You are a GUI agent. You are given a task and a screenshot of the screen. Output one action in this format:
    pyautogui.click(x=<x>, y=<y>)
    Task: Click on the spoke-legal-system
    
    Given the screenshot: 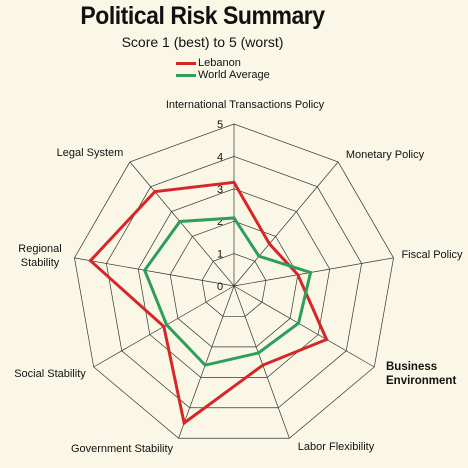 What is the action you would take?
    pyautogui.click(x=182, y=224)
    